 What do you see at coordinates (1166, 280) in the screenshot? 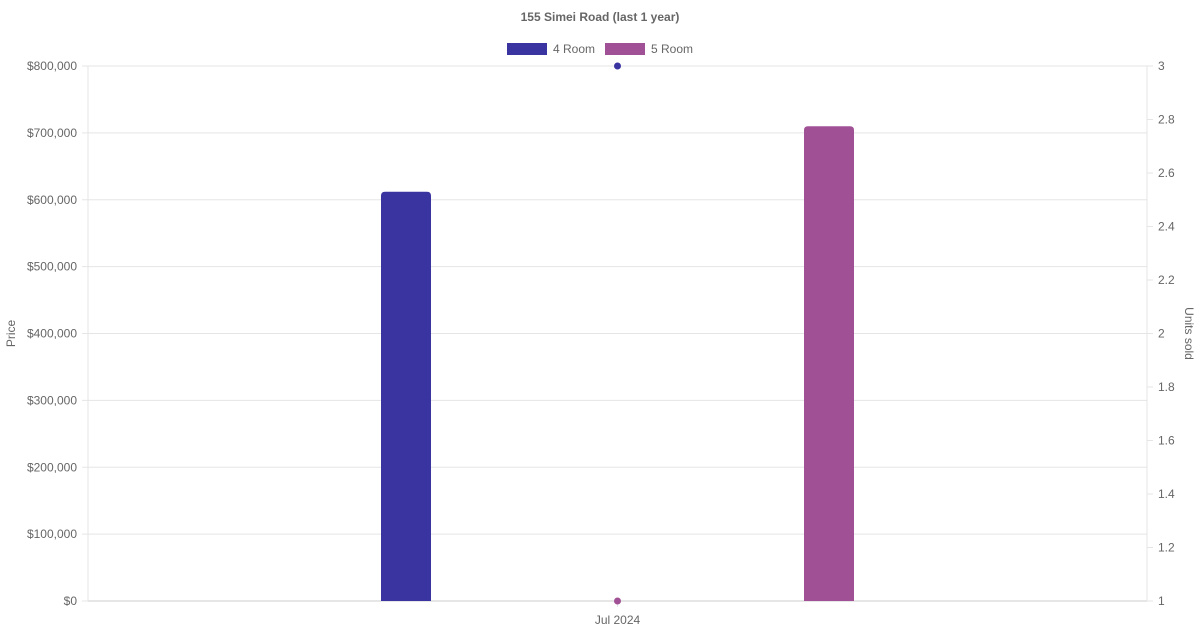
I see `y-right-tick-label: 2.2` at bounding box center [1166, 280].